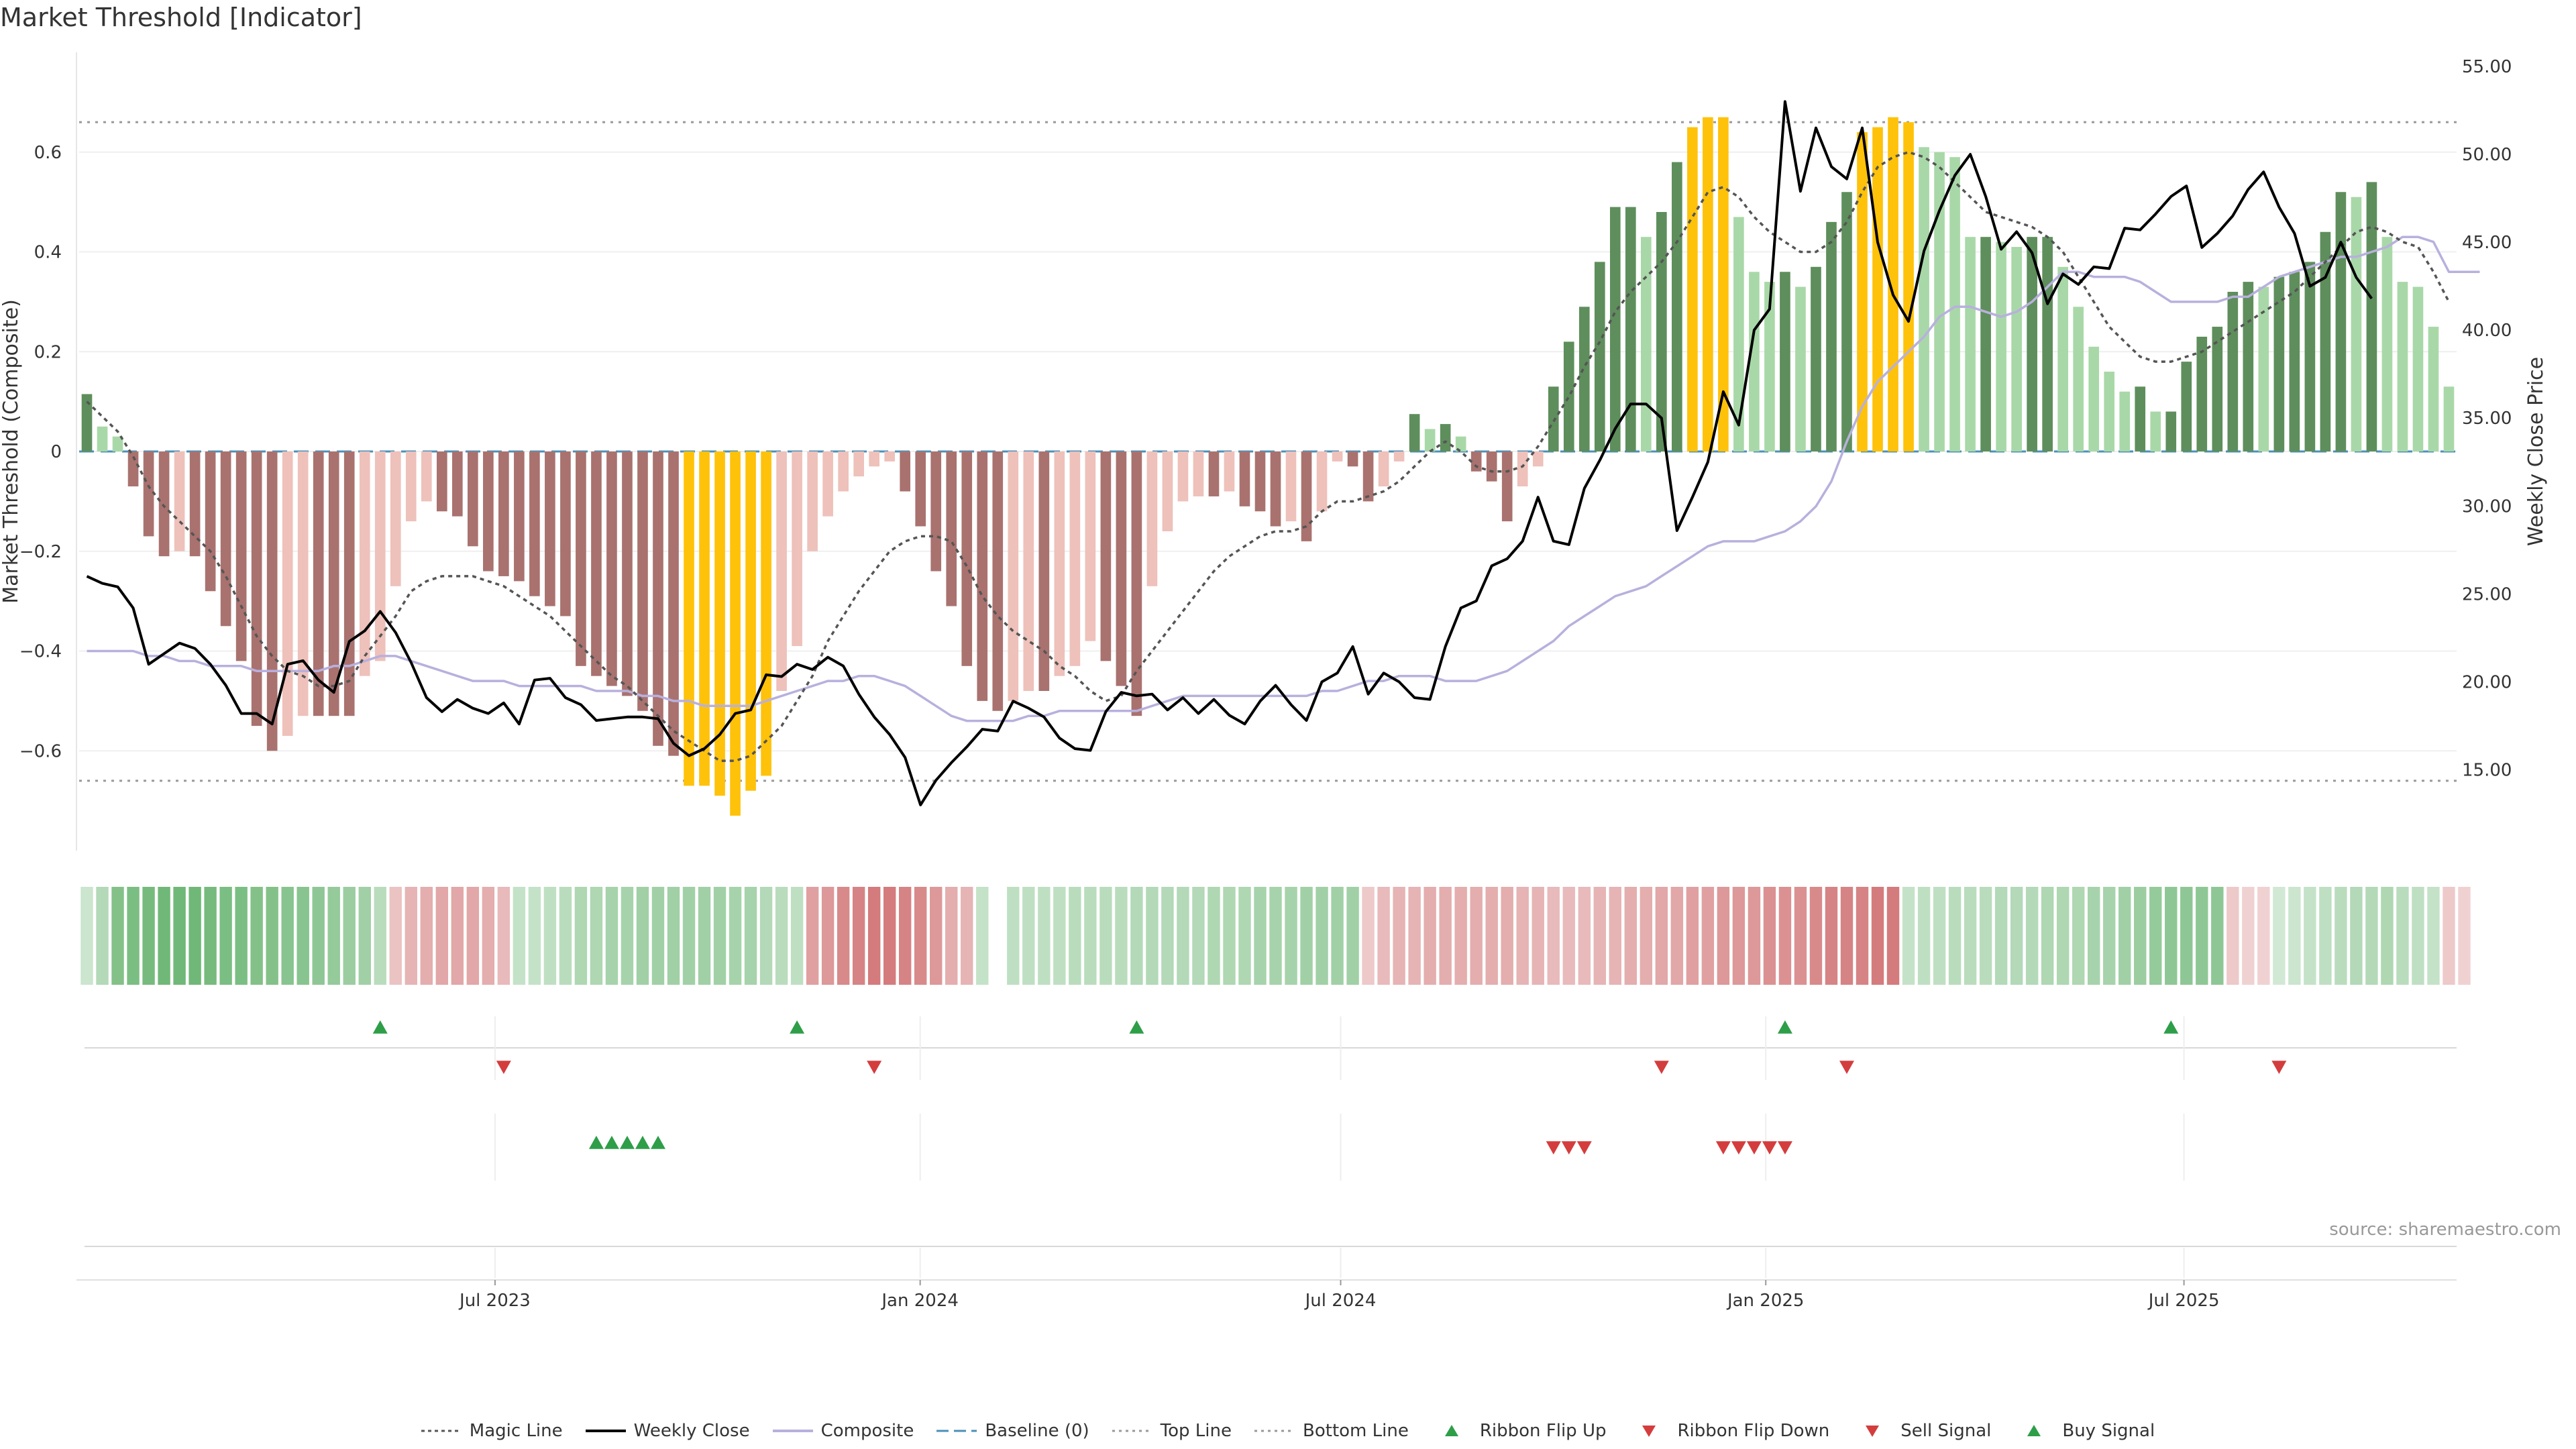 This screenshot has height=1449, width=2576. Describe the element at coordinates (2487, 331) in the screenshot. I see `y2-tick-label: 40.00` at that location.